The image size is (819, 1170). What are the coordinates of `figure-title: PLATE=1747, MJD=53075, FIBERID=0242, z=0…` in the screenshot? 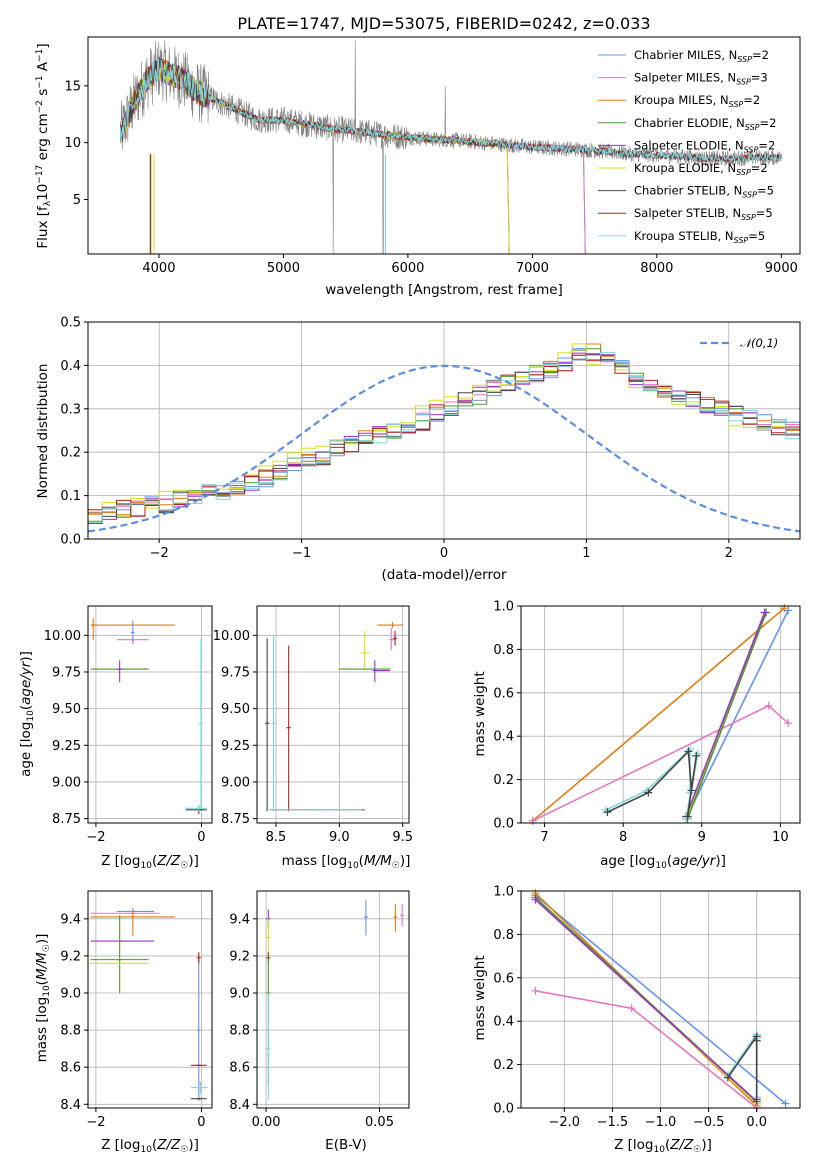 It's located at (443, 23).